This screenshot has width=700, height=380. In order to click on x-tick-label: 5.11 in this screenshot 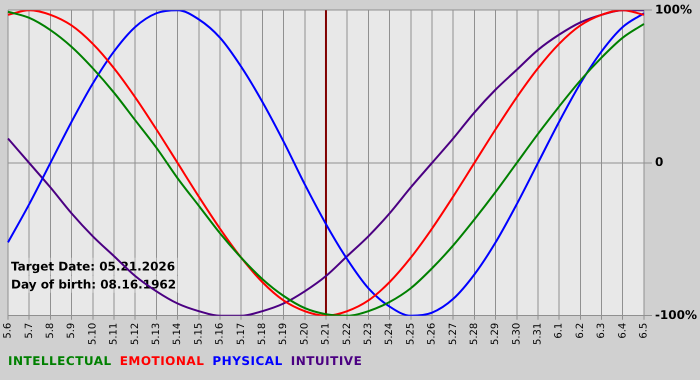, I will do `click(114, 333)`.